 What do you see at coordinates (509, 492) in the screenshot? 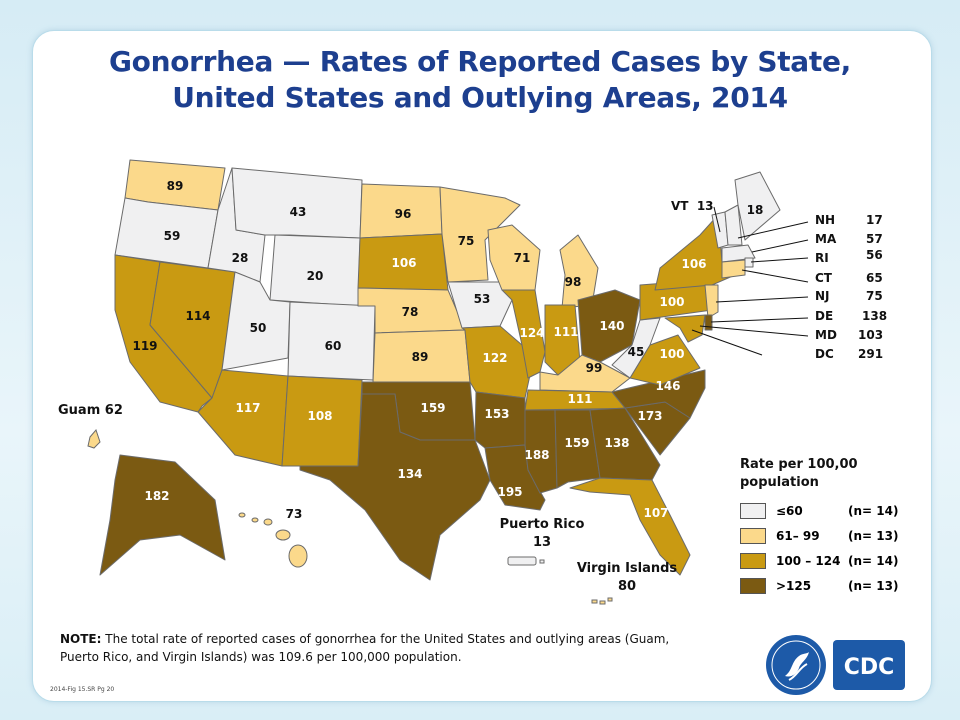
I see `label-LA: 195` at bounding box center [509, 492].